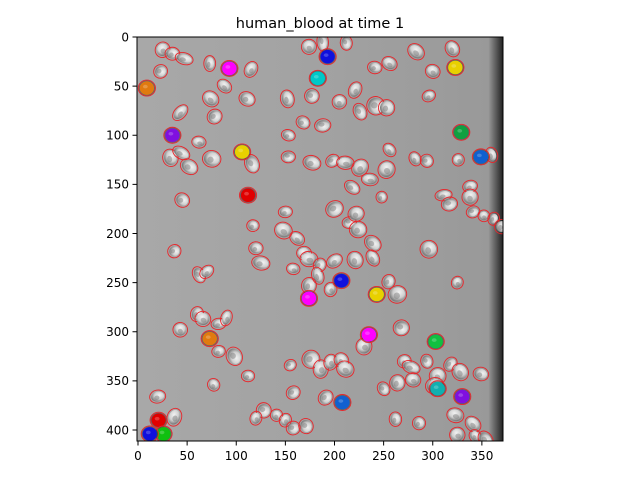  What do you see at coordinates (313, 452) in the screenshot?
I see `x-axis: 0 50 100 150 200 250 300 350` at bounding box center [313, 452].